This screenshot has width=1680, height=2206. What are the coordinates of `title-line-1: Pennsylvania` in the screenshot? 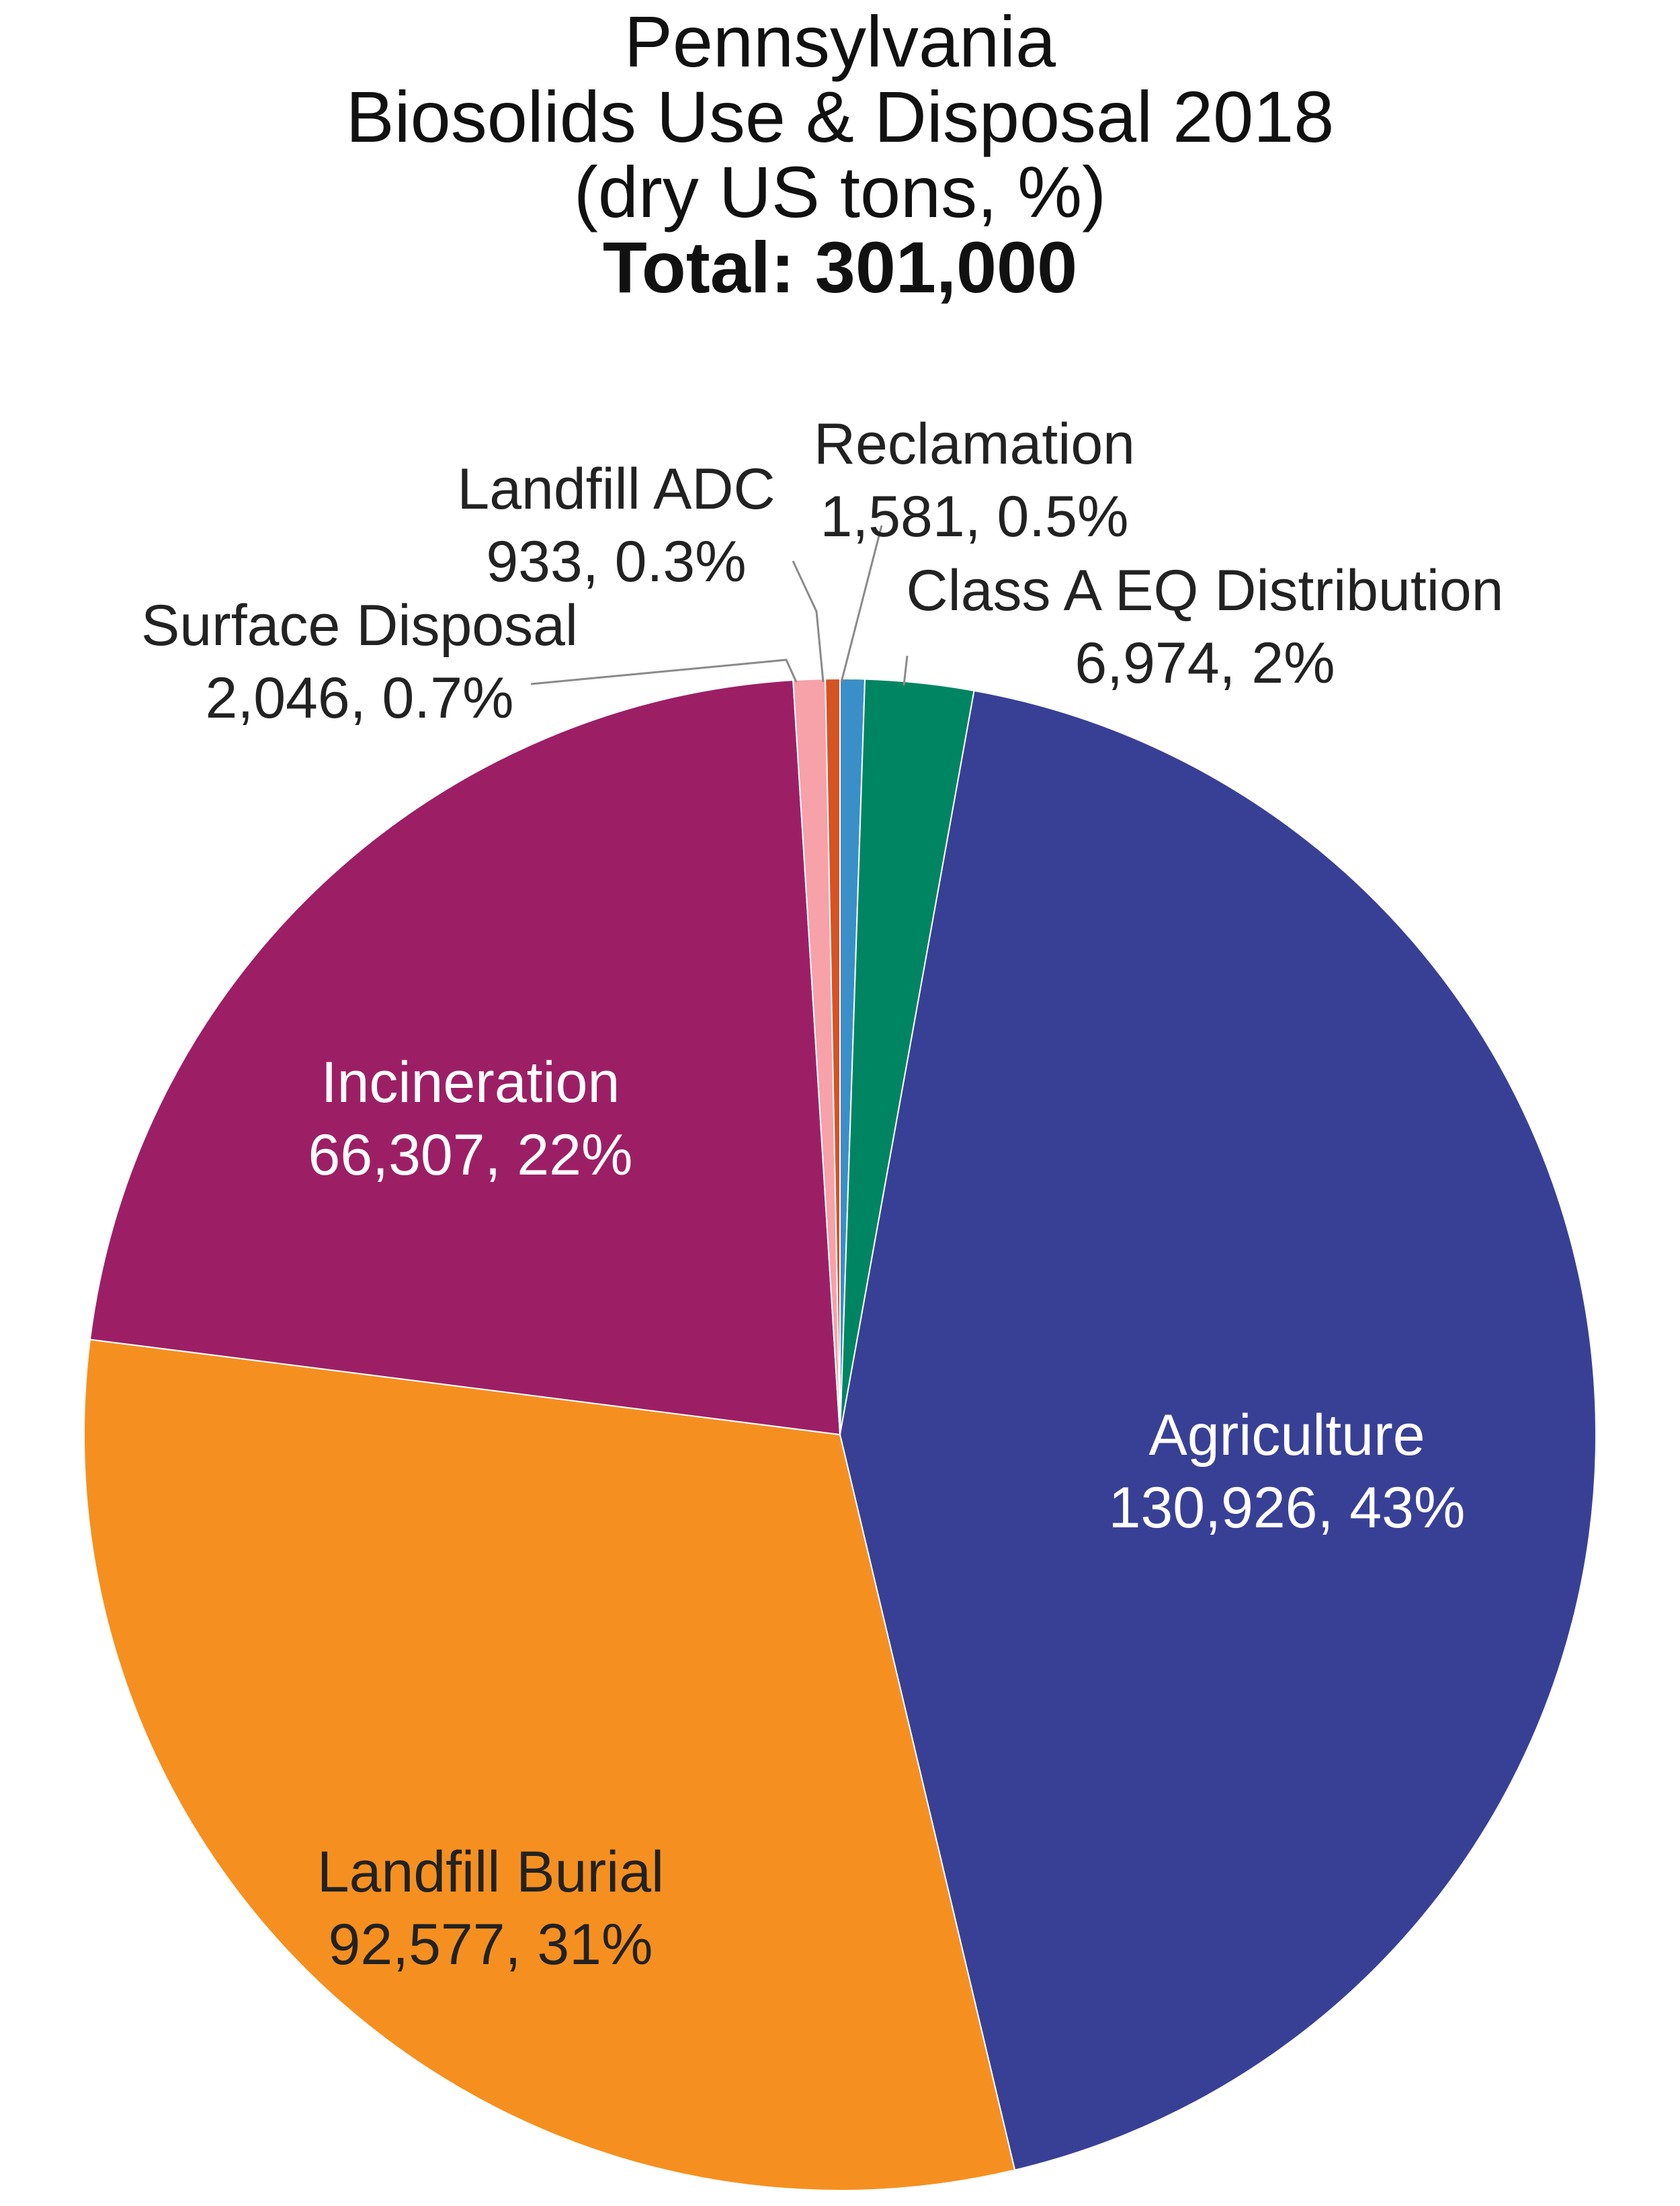 It's located at (840, 41).